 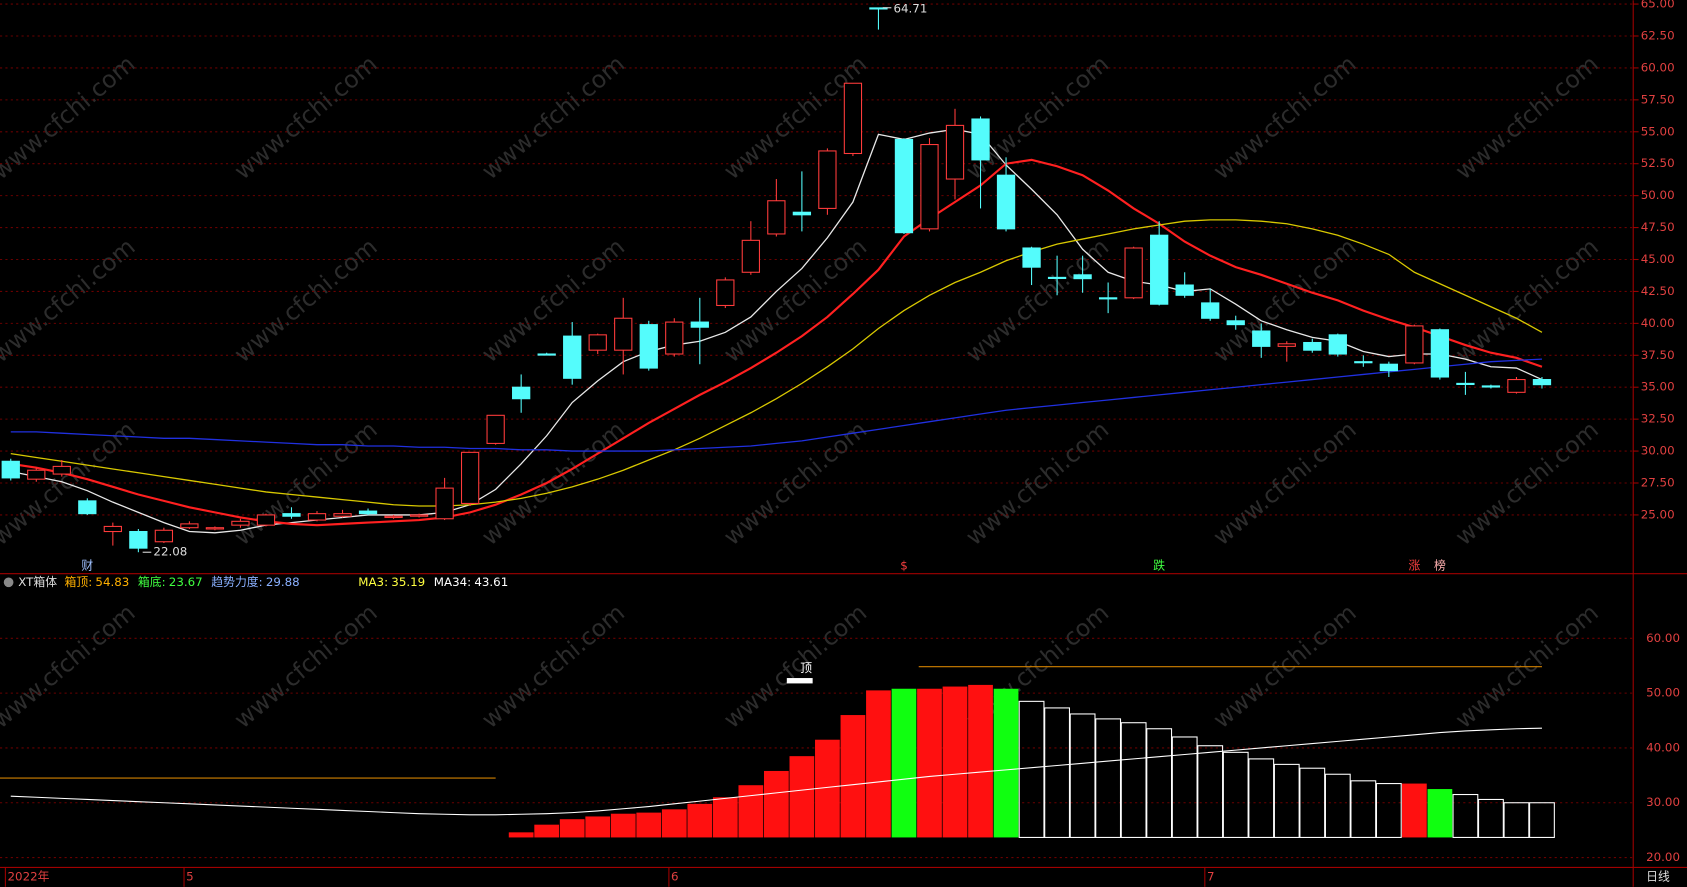 What do you see at coordinates (1658, 877) in the screenshot?
I see `period-label: 日线` at bounding box center [1658, 877].